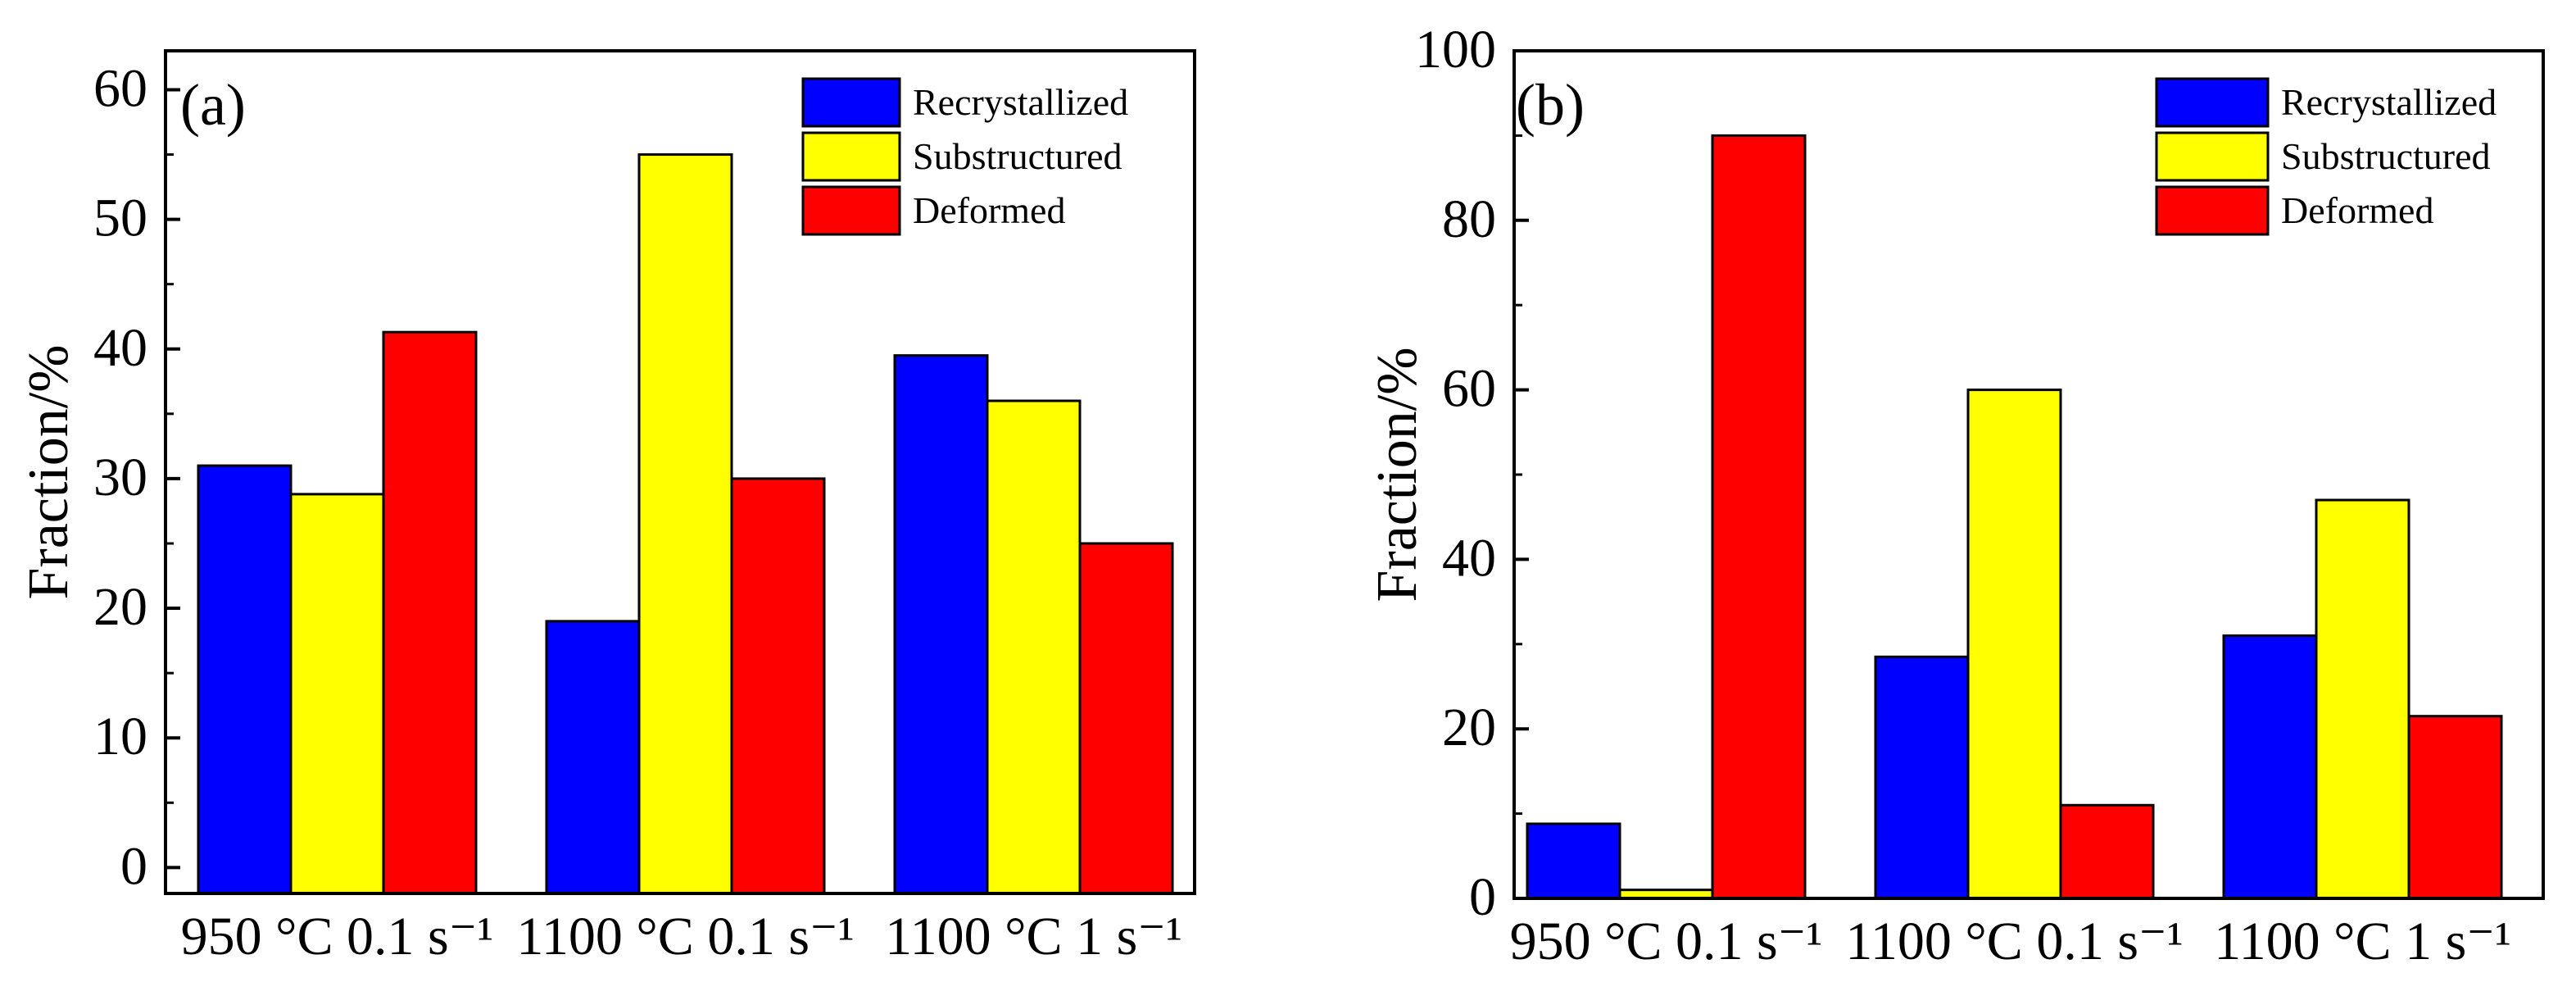  I want to click on panel-label: (a), so click(213, 105).